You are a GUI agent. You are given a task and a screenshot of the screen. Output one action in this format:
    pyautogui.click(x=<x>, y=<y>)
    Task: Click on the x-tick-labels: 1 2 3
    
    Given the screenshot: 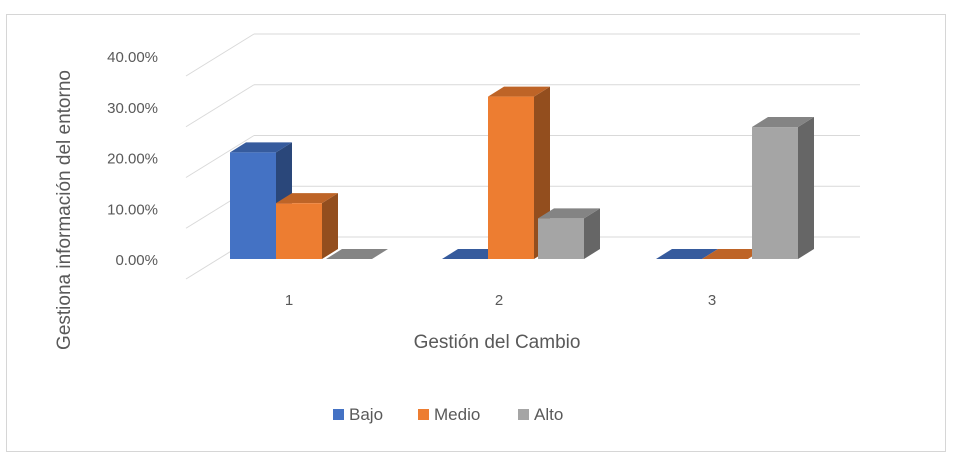 What is the action you would take?
    pyautogui.click(x=500, y=300)
    